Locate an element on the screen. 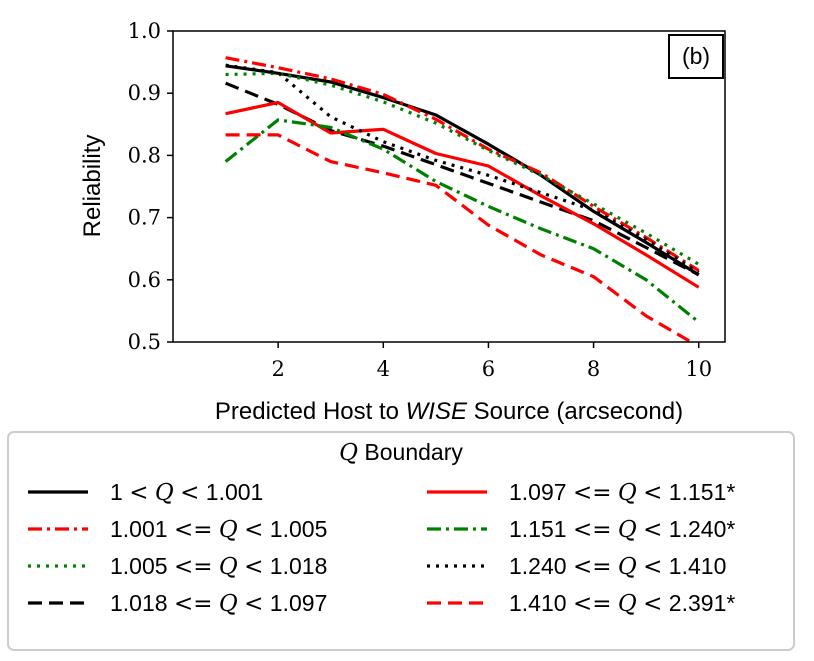 The width and height of the screenshot is (814, 661). x-tick-label: 6 is located at coordinates (488, 369).